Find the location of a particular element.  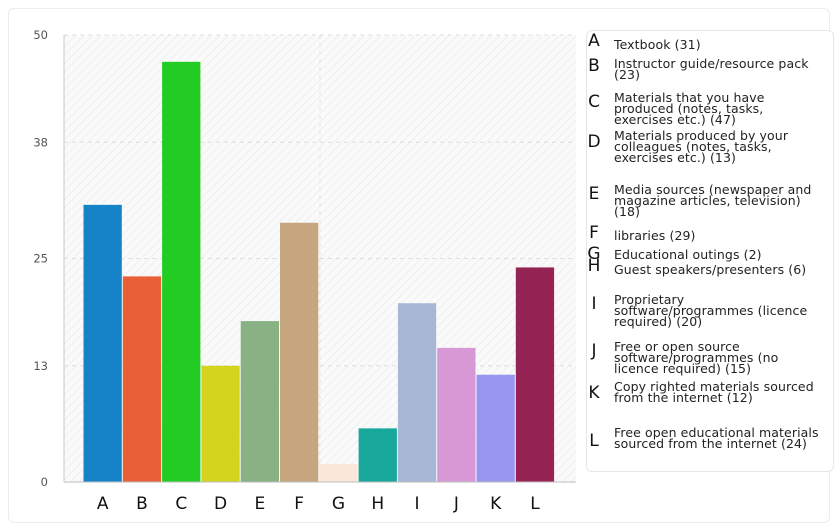

y-tick-label: 13 is located at coordinates (40, 366).